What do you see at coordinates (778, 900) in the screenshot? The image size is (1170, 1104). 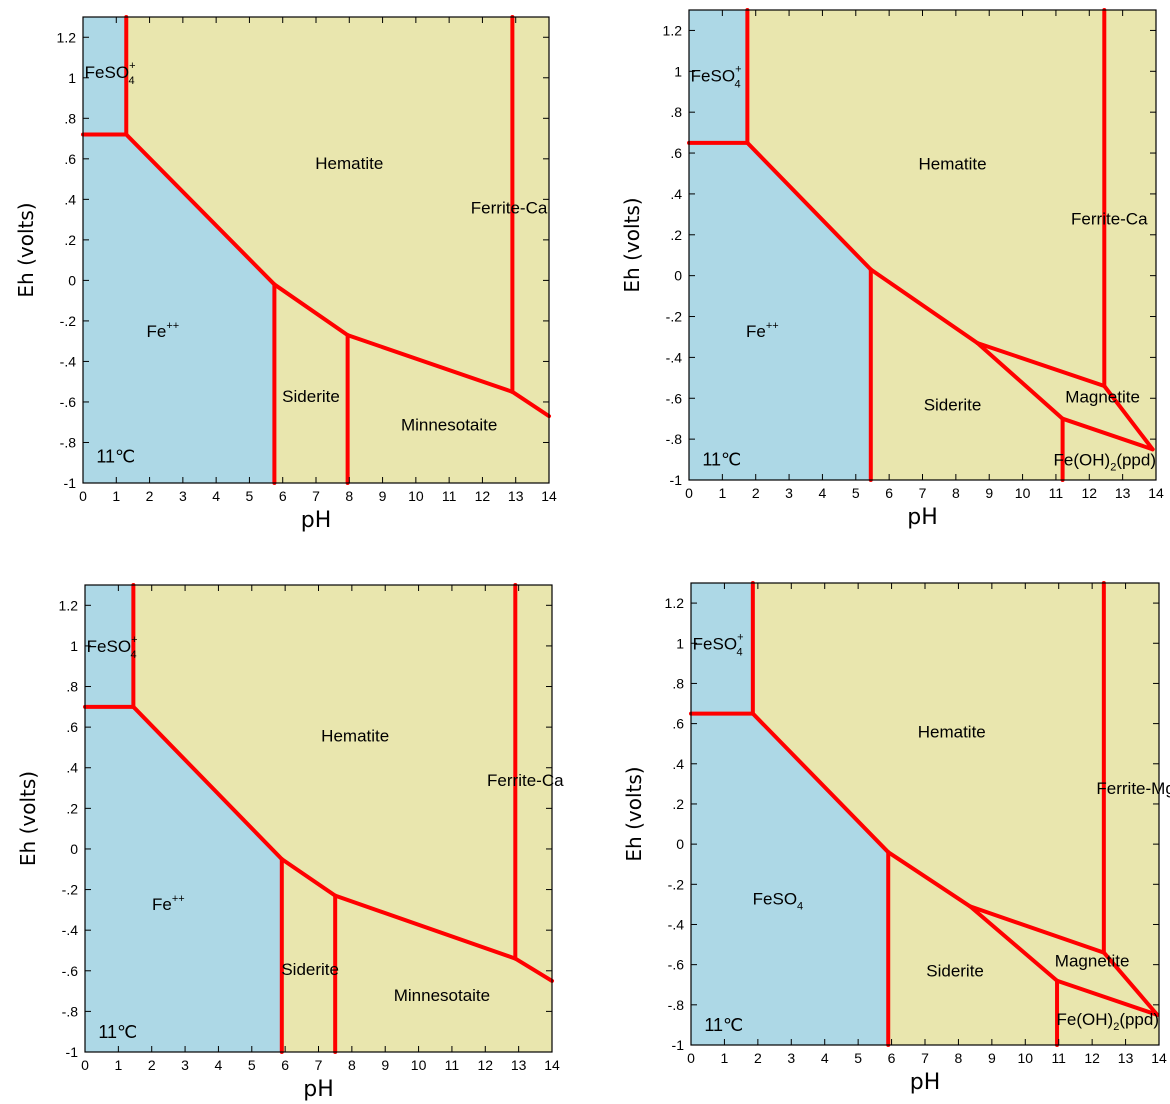 I see `region-label: FeSO4` at bounding box center [778, 900].